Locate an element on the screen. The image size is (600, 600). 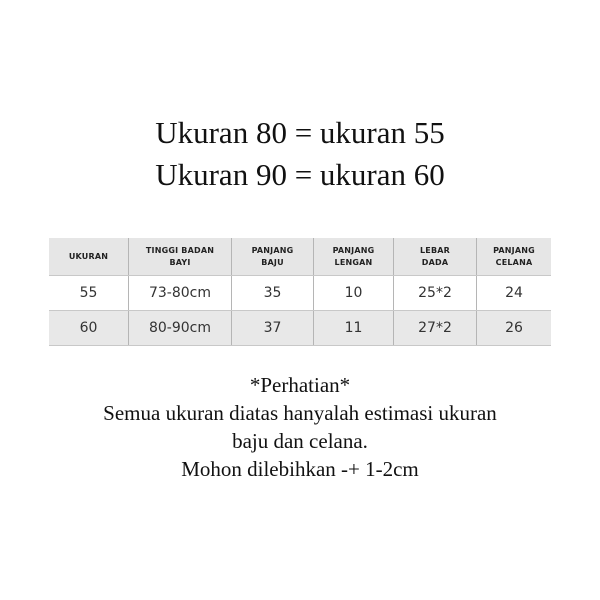
header-tinggi-badan: TINGGI BADAN BAYI is located at coordinates (180, 257).